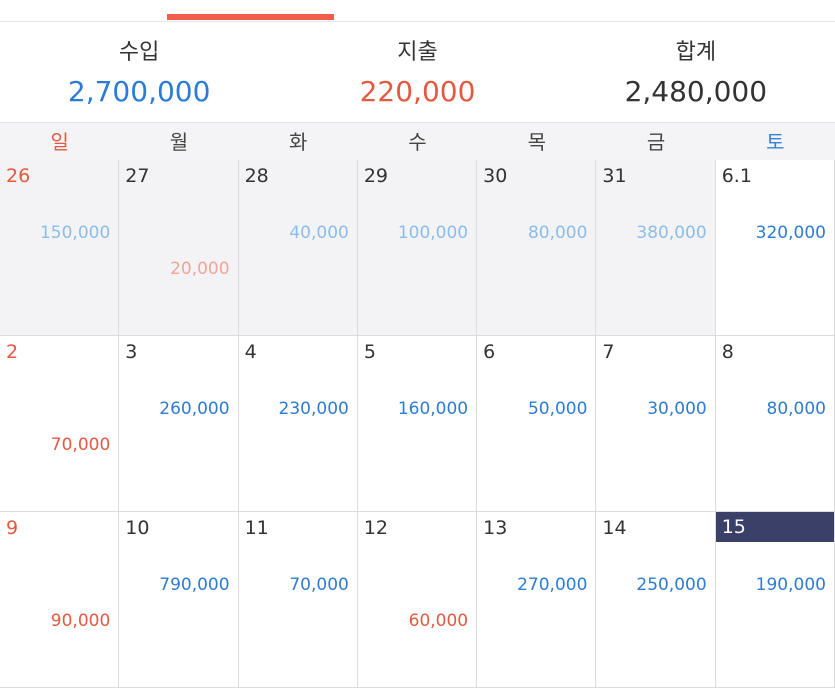 This screenshot has height=688, width=835. I want to click on day-income-amount: 150,000, so click(75, 233).